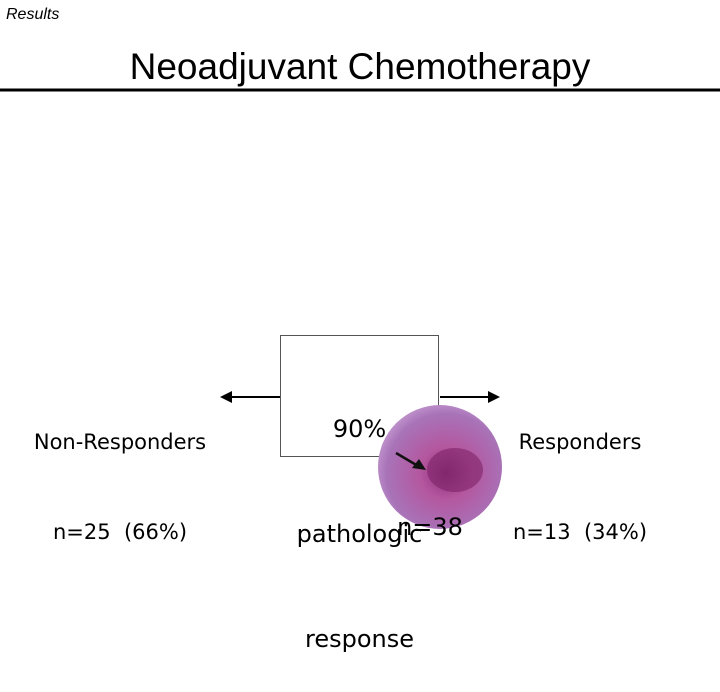 The image size is (720, 692). I want to click on section-label: Results, so click(33, 14).